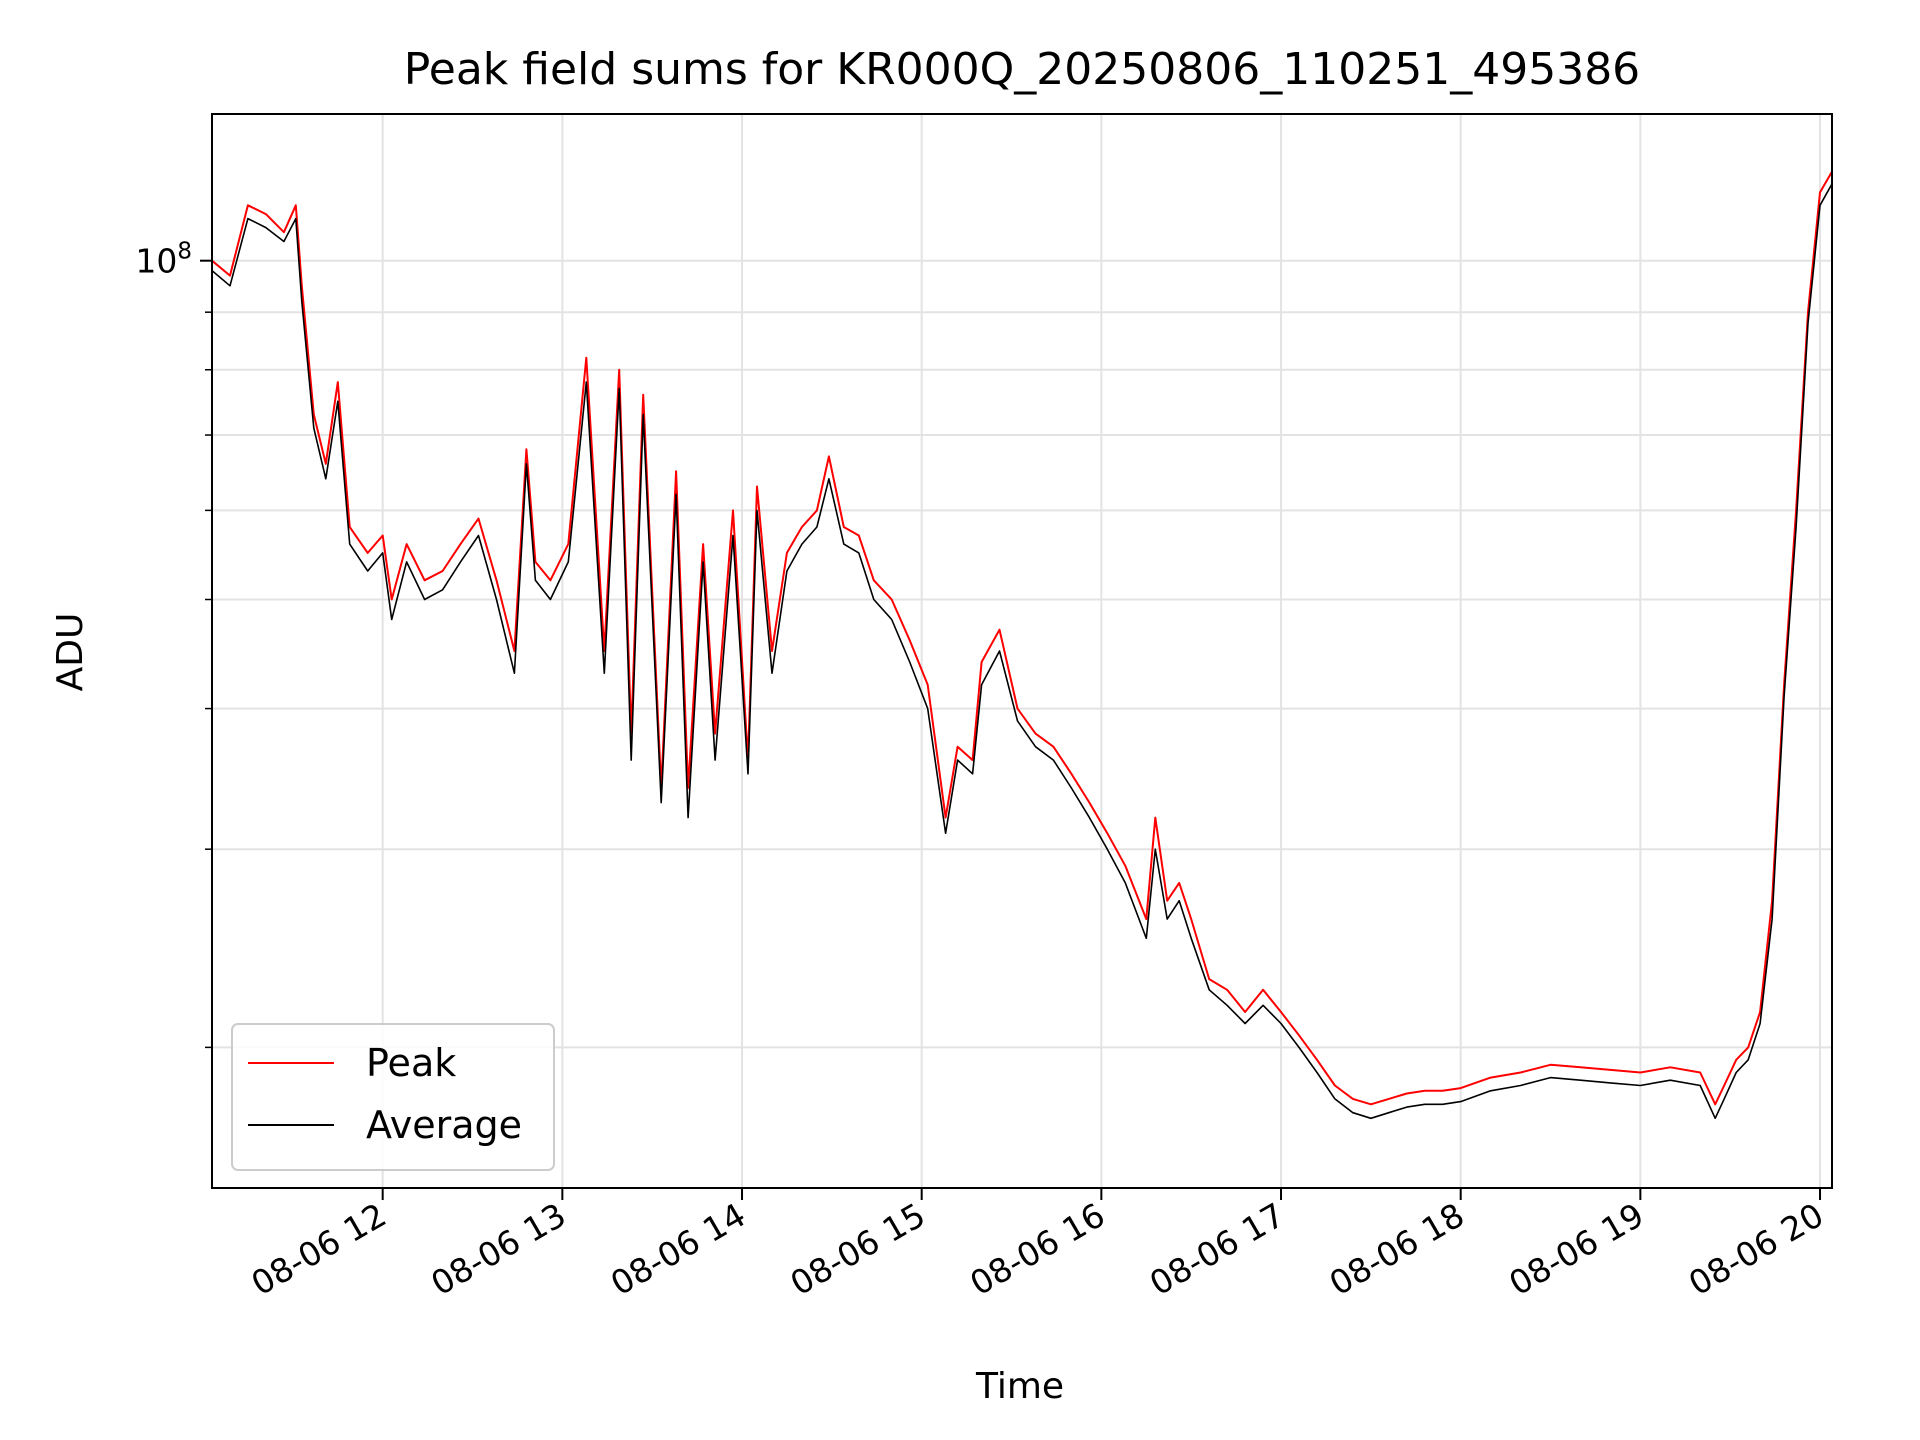  What do you see at coordinates (411, 1063) in the screenshot?
I see `legend-label: Peak` at bounding box center [411, 1063].